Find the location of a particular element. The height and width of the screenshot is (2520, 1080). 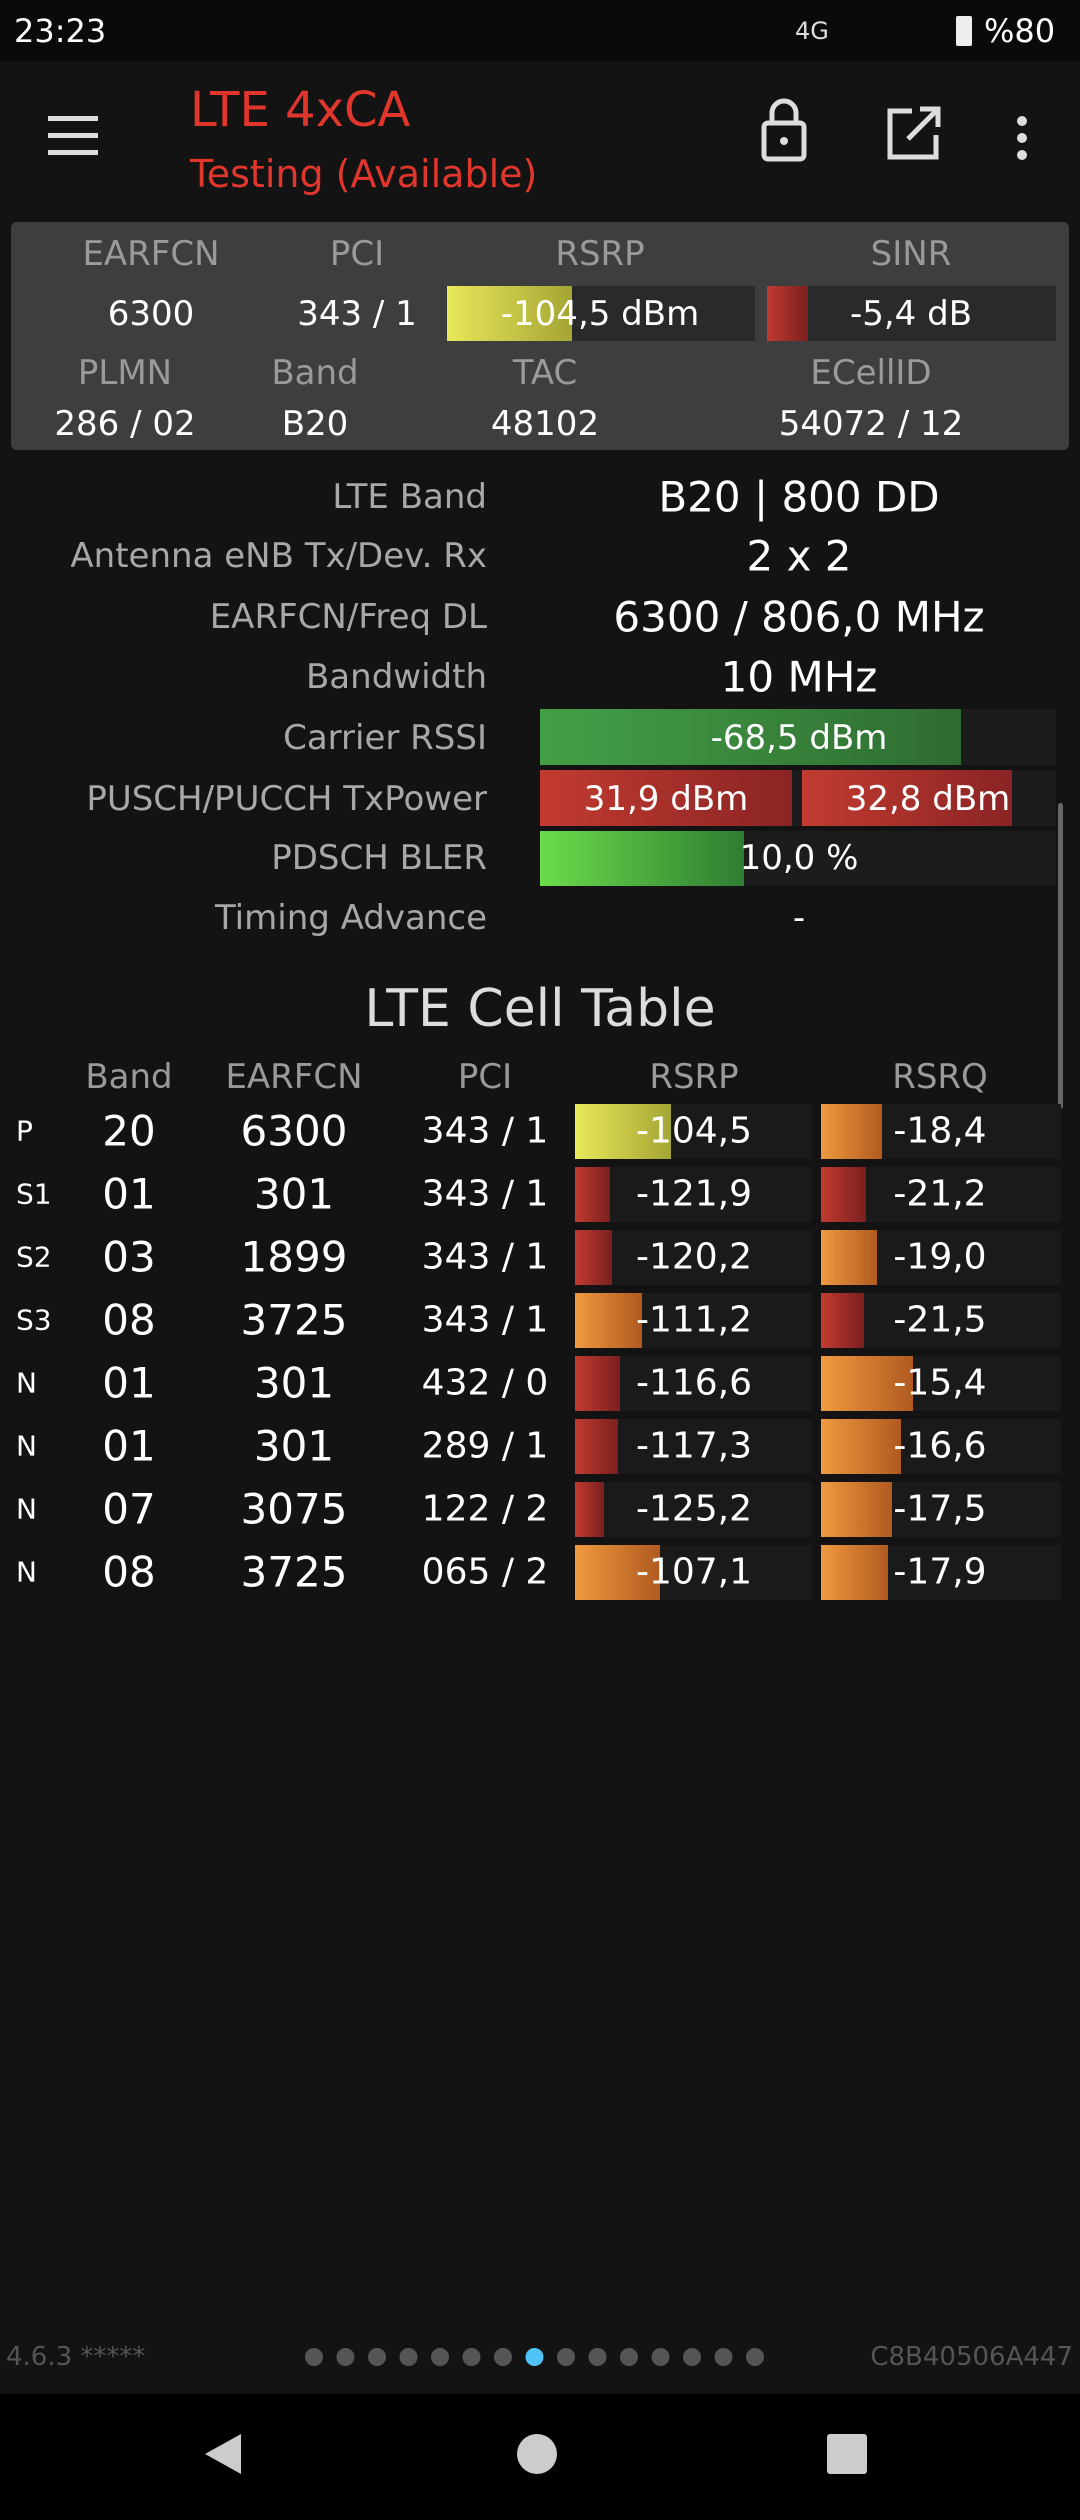

detail-value: 31,9 dBm is located at coordinates (666, 799).